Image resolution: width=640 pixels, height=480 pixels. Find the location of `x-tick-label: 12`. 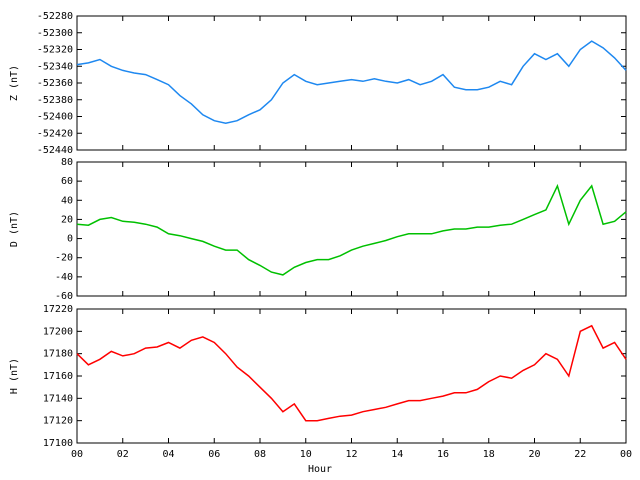

x-tick-label: 12 is located at coordinates (351, 454).